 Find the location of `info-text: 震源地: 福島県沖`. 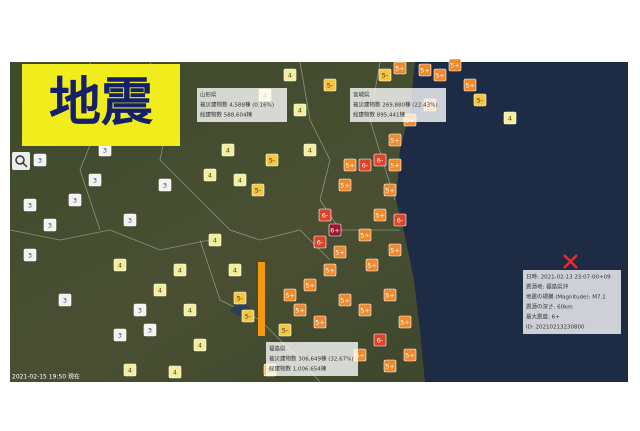

info-text: 震源地: 福島県沖 is located at coordinates (547, 287).